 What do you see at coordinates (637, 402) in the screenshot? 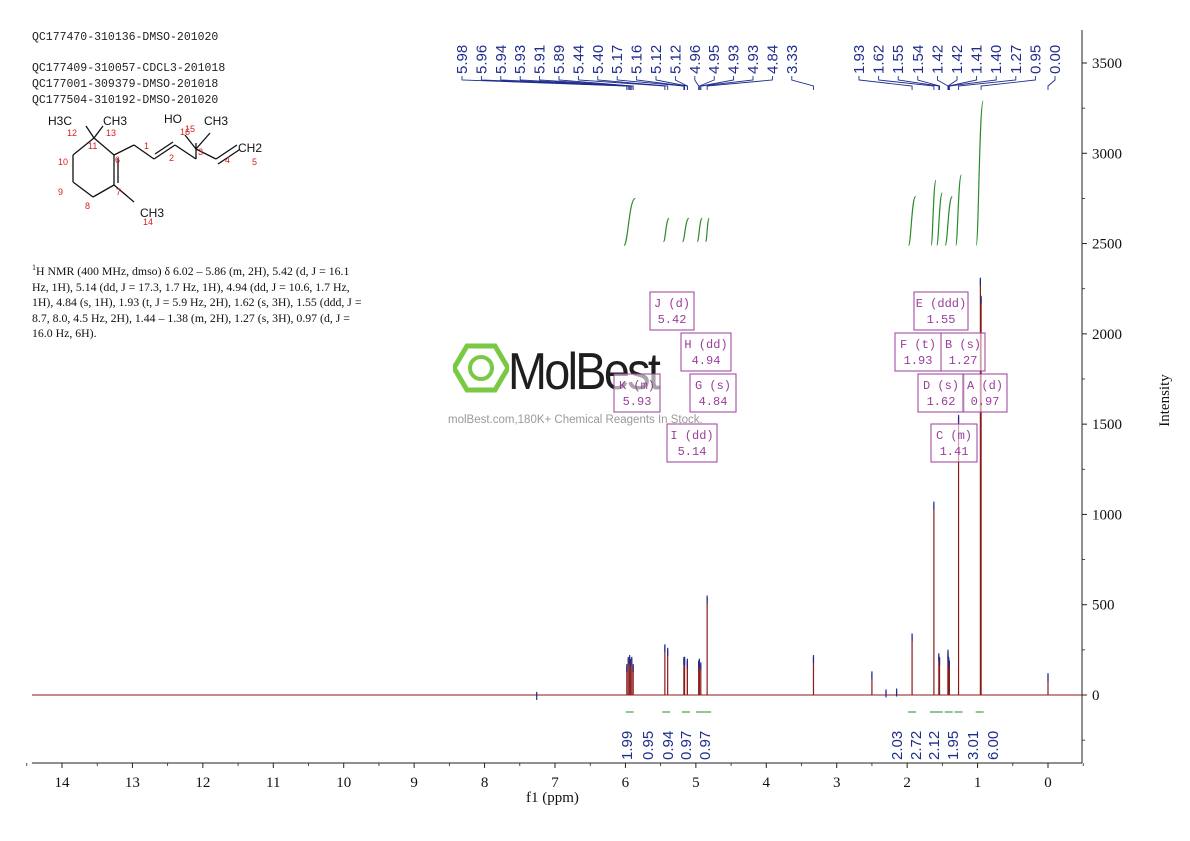
I see `multiplet-shift: 5.93` at bounding box center [637, 402].